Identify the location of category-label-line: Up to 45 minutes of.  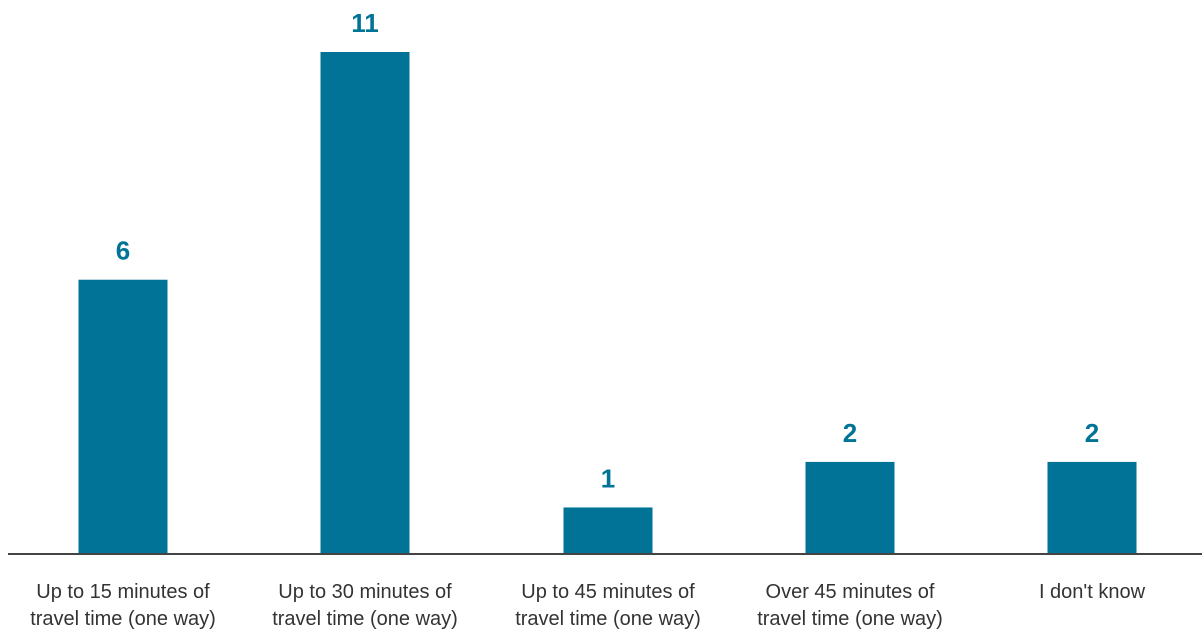
(608, 592).